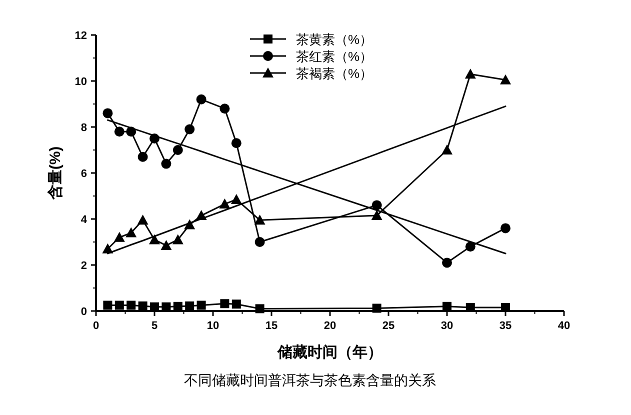 The height and width of the screenshot is (415, 631). What do you see at coordinates (83, 266) in the screenshot?
I see `y-tick-label: 2` at bounding box center [83, 266].